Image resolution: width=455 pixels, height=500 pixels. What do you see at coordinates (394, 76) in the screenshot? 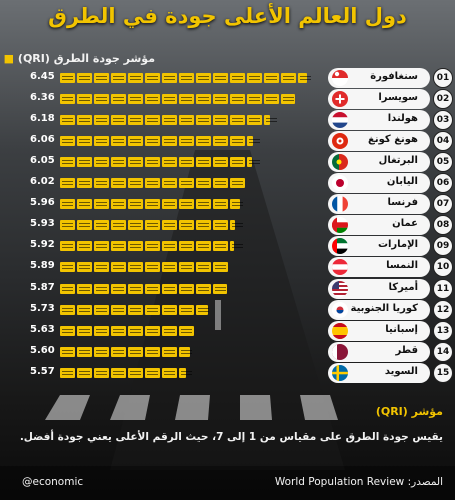
I see `country-name: سنغافورة` at bounding box center [394, 76].